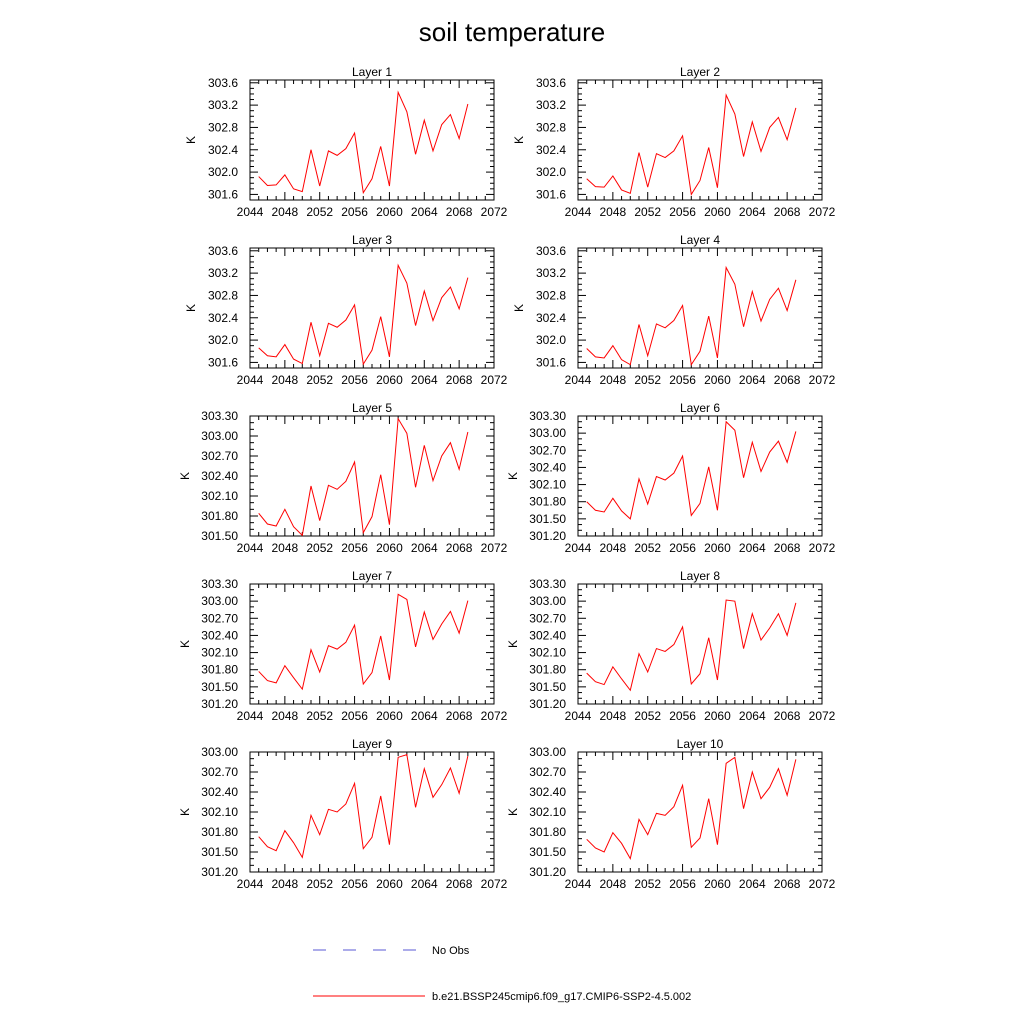  Describe the element at coordinates (354, 212) in the screenshot. I see `panel-layer-1-xtick-label: 2056` at that location.